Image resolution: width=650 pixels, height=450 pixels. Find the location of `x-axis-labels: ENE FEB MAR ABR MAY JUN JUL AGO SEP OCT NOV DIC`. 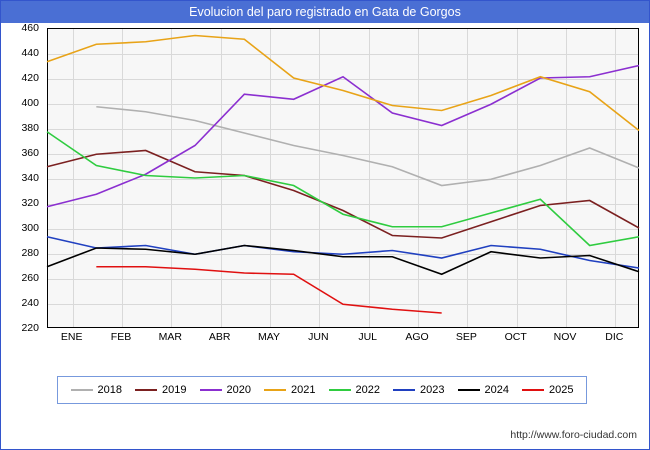

x-axis-labels: ENE FEB MAR ABR MAY JUN JUL AGO SEP OCT NOV DIC is located at coordinates (343, 339).